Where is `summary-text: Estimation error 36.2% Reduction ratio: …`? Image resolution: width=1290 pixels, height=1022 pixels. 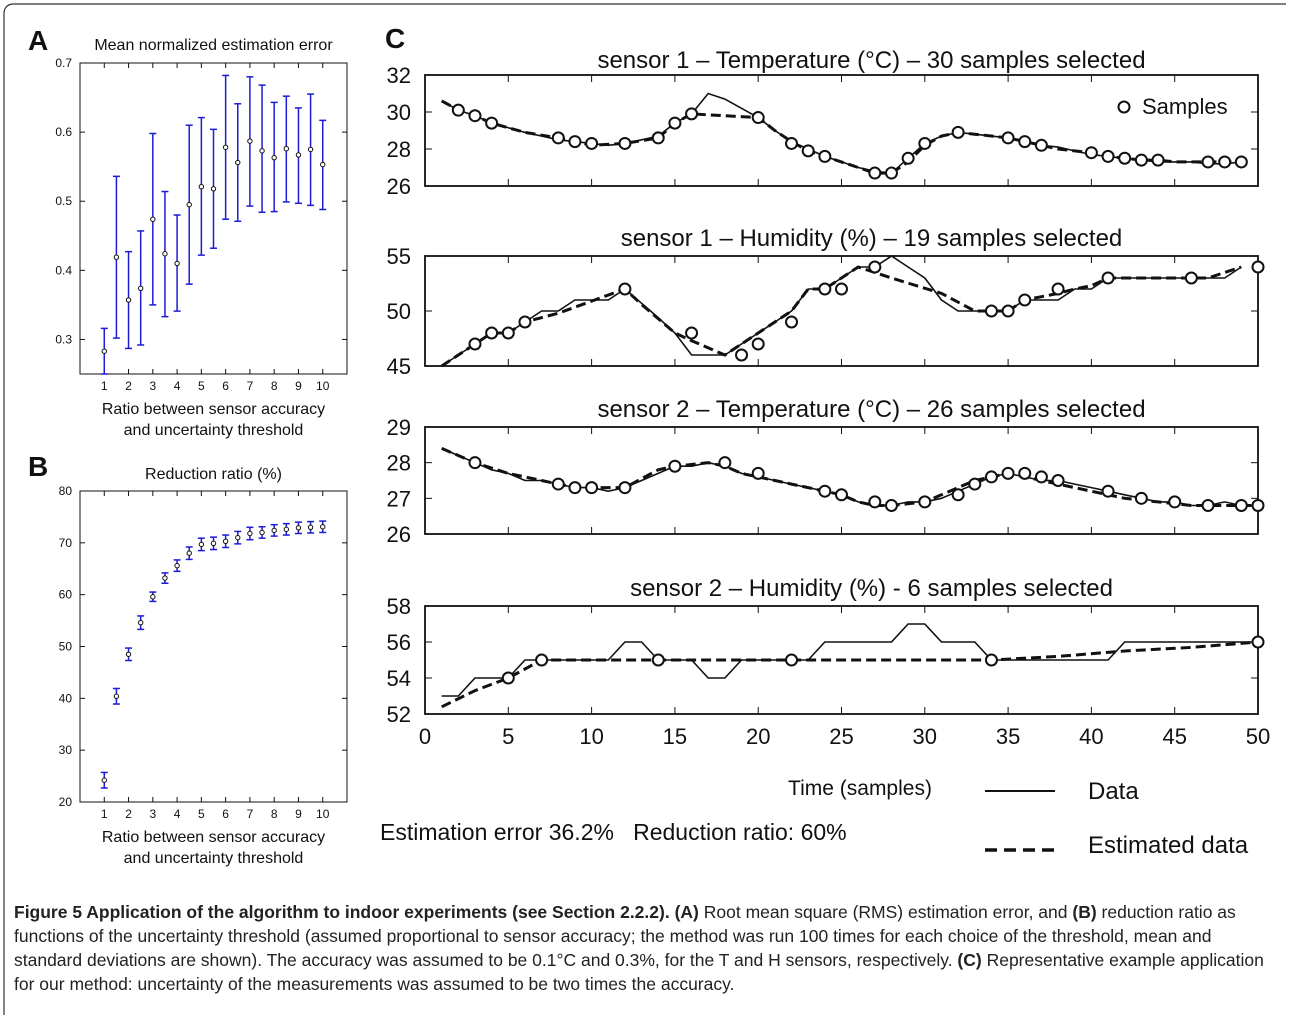 summary-text: Estimation error 36.2% Reduction ratio: … is located at coordinates (613, 832).